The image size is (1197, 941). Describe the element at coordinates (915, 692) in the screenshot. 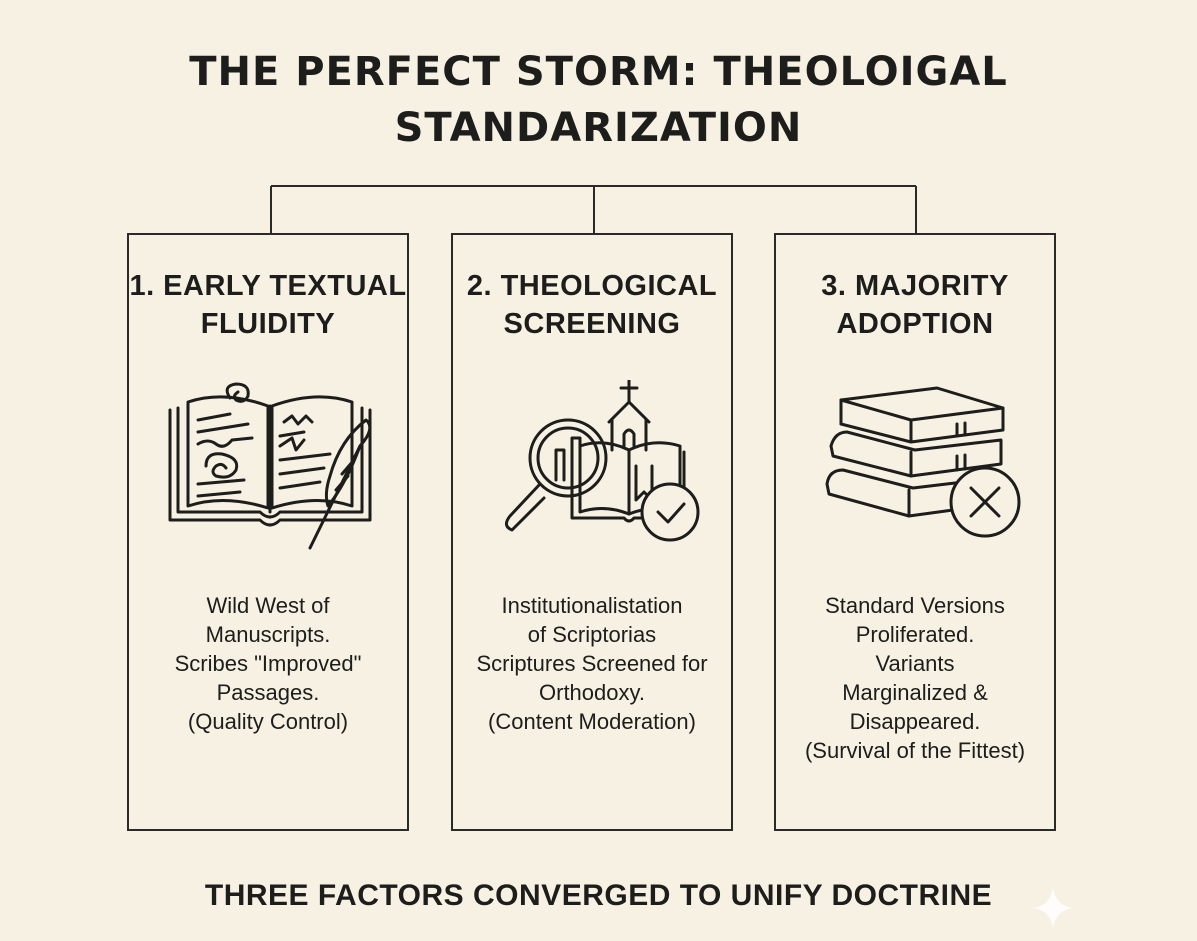

I see `panel-desc-line: Marginalized &` at that location.